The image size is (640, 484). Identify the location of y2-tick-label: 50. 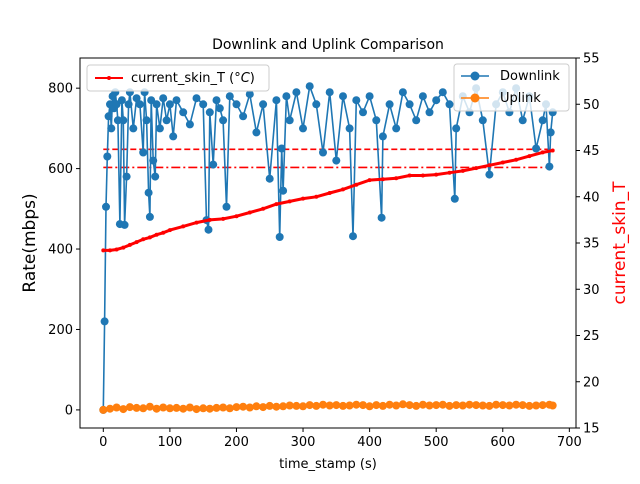
(591, 105).